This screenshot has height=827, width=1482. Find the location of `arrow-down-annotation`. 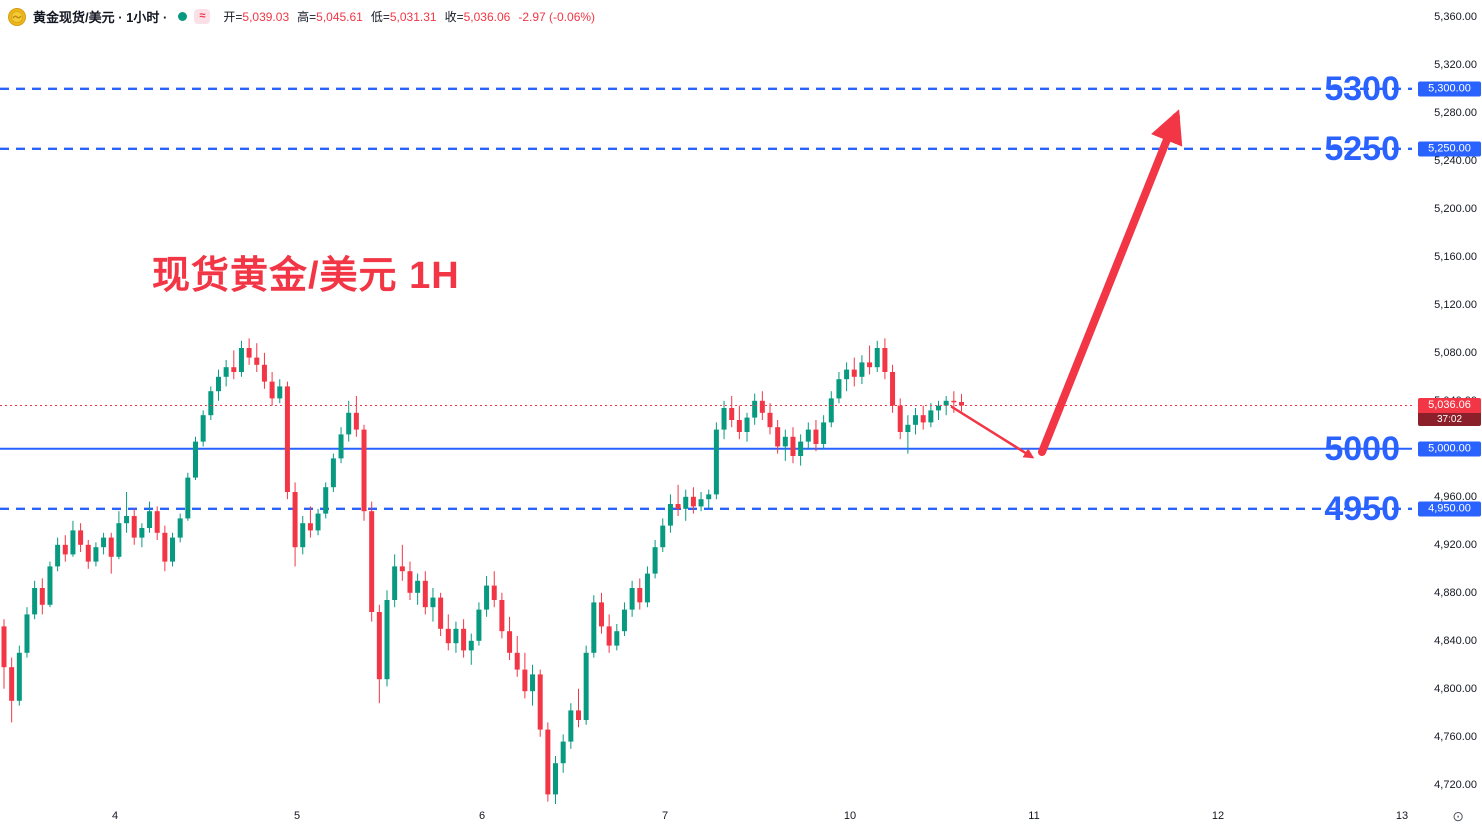

arrow-down-annotation is located at coordinates (992, 432).